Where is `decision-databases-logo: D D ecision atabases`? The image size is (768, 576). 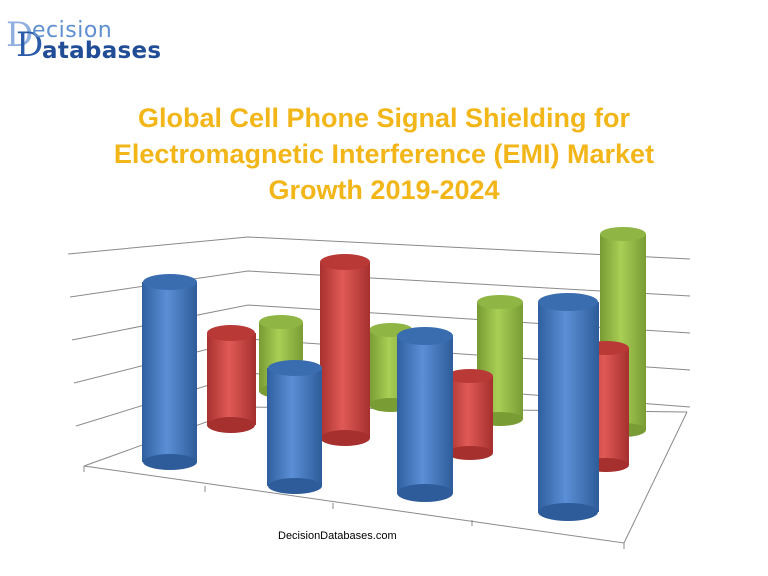 decision-databases-logo: D D ecision atabases is located at coordinates (99, 39).